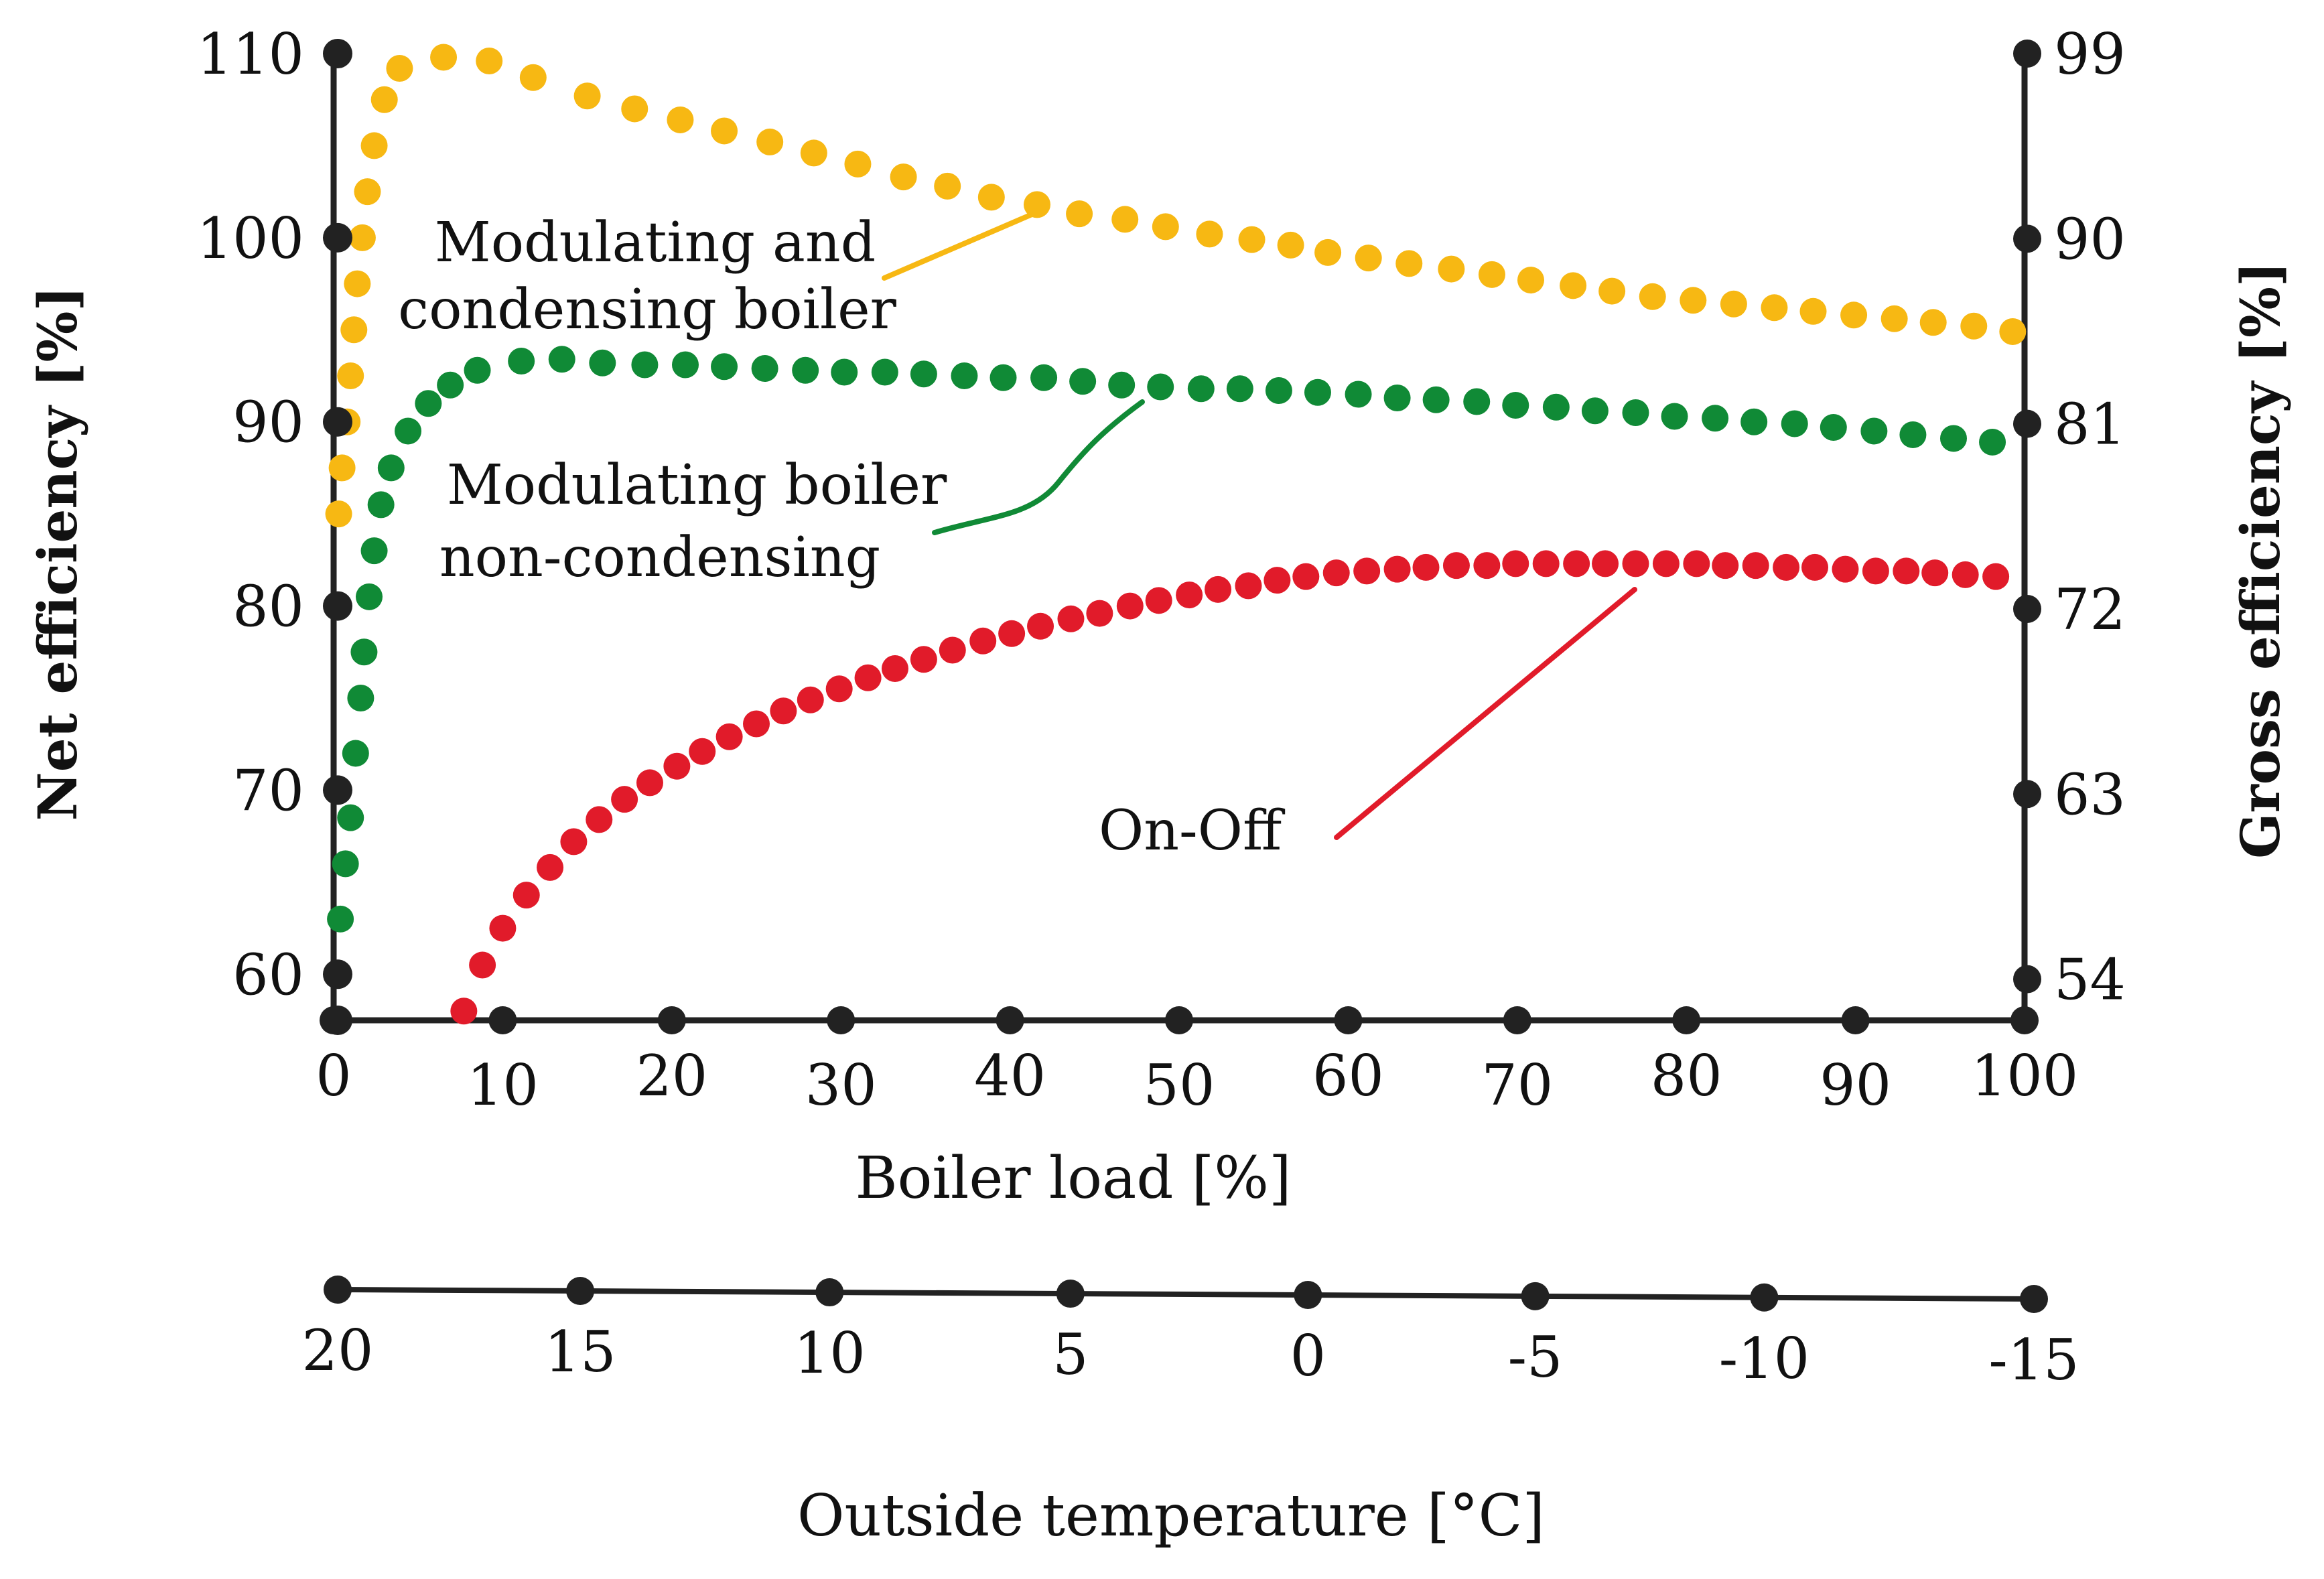  Describe the element at coordinates (1308, 1356) in the screenshot. I see `x2-tick-label-0: 0` at that location.